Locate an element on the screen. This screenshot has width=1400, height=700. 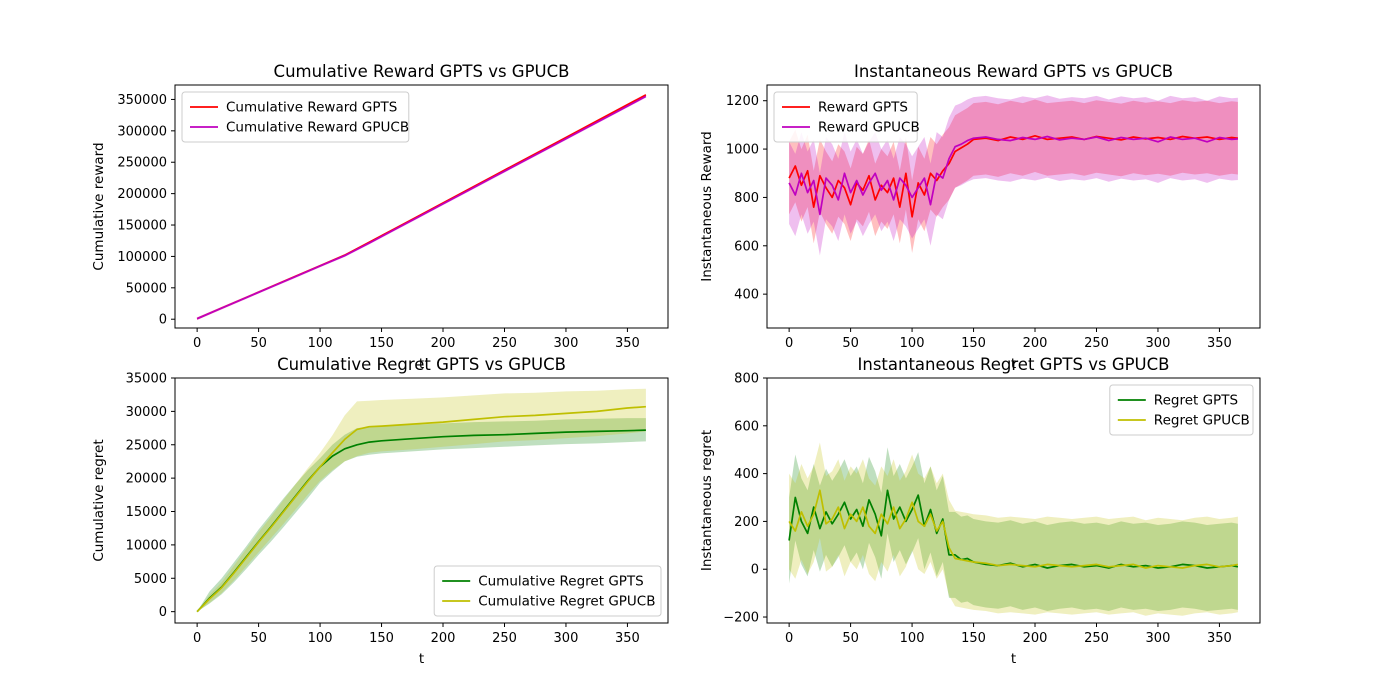
legend-entry: Cumulative Regret GPUCB is located at coordinates (566, 602).